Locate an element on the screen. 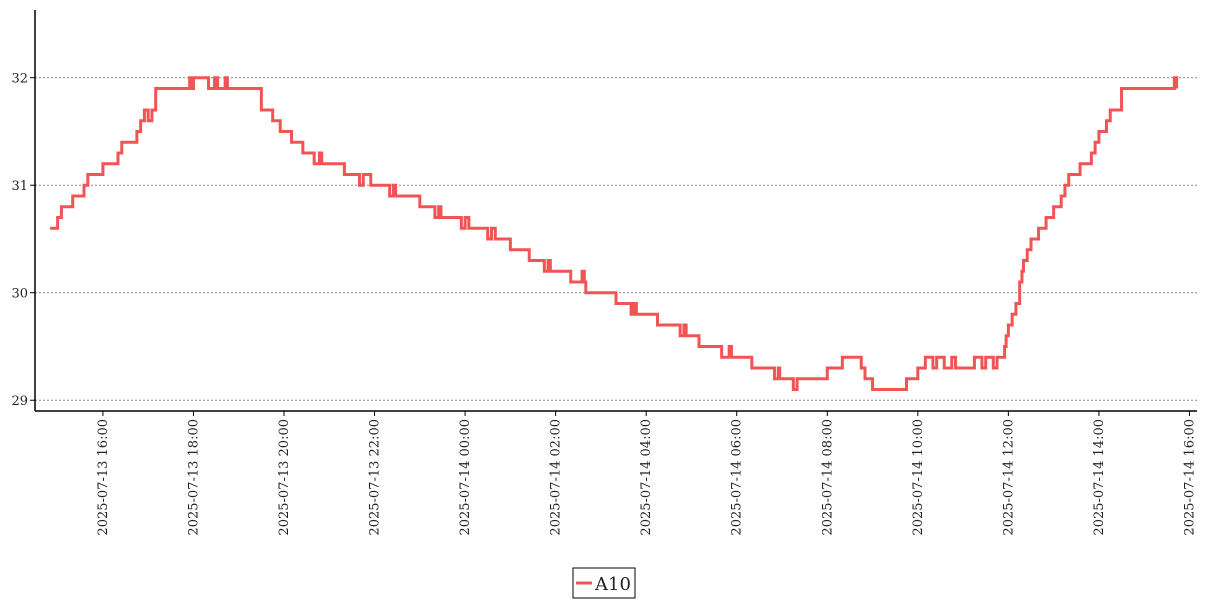 The image size is (1207, 600). x-tick-label: 2025-07-14 10:00 is located at coordinates (918, 477).